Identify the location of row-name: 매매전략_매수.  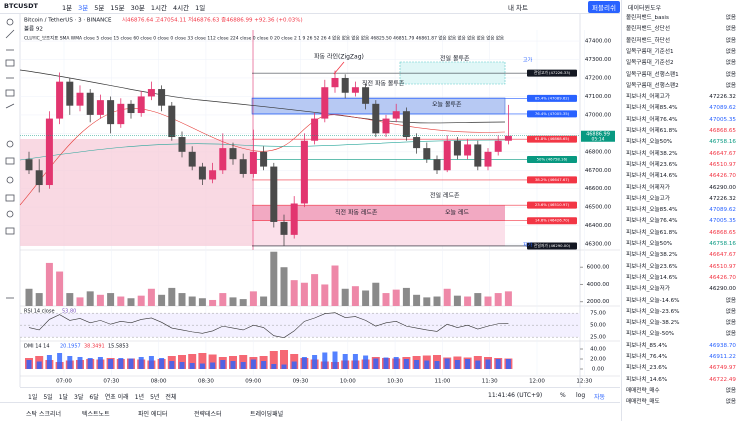
(643, 390).